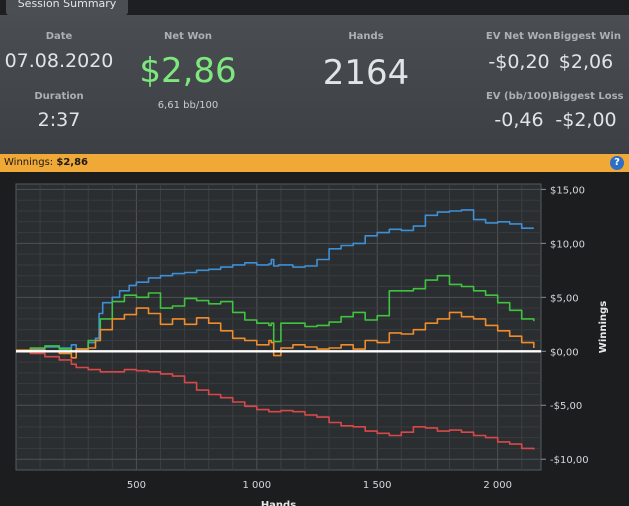 Image resolution: width=629 pixels, height=506 pixels. I want to click on biggest-loss-label: Biggest Loss, so click(588, 96).